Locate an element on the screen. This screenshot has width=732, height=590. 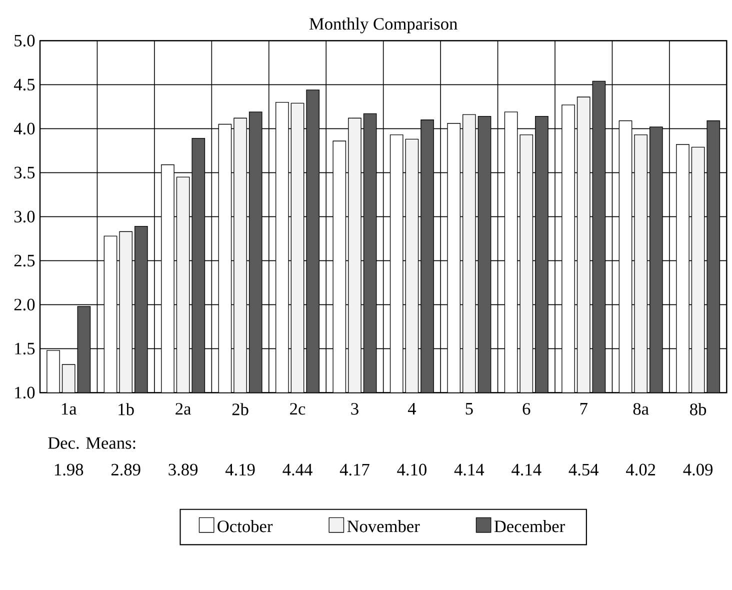
y-tick-label: 1.0 is located at coordinates (25, 392).